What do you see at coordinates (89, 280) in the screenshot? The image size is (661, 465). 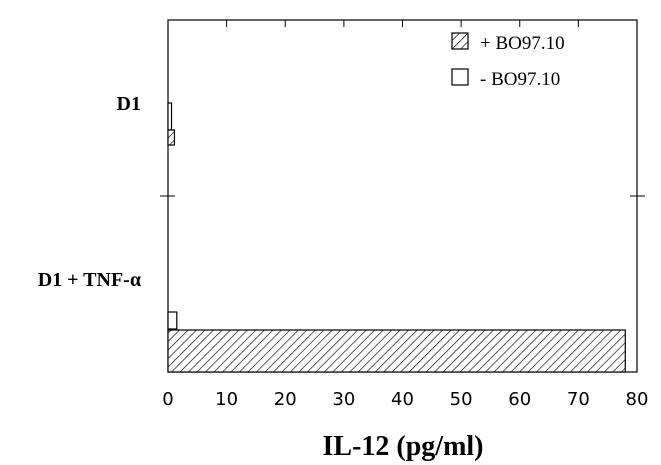 I see `category-label: D1 + TNF-α` at bounding box center [89, 280].